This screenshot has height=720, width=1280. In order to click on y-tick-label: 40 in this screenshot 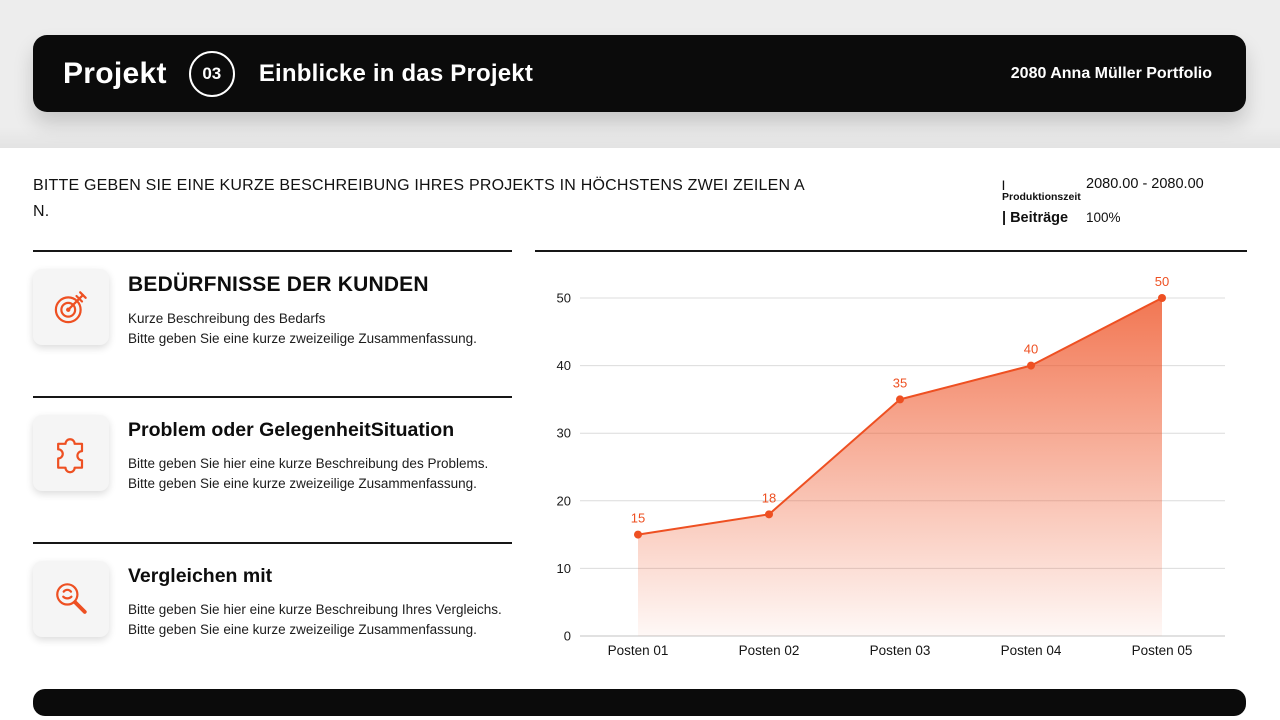, I will do `click(564, 365)`.